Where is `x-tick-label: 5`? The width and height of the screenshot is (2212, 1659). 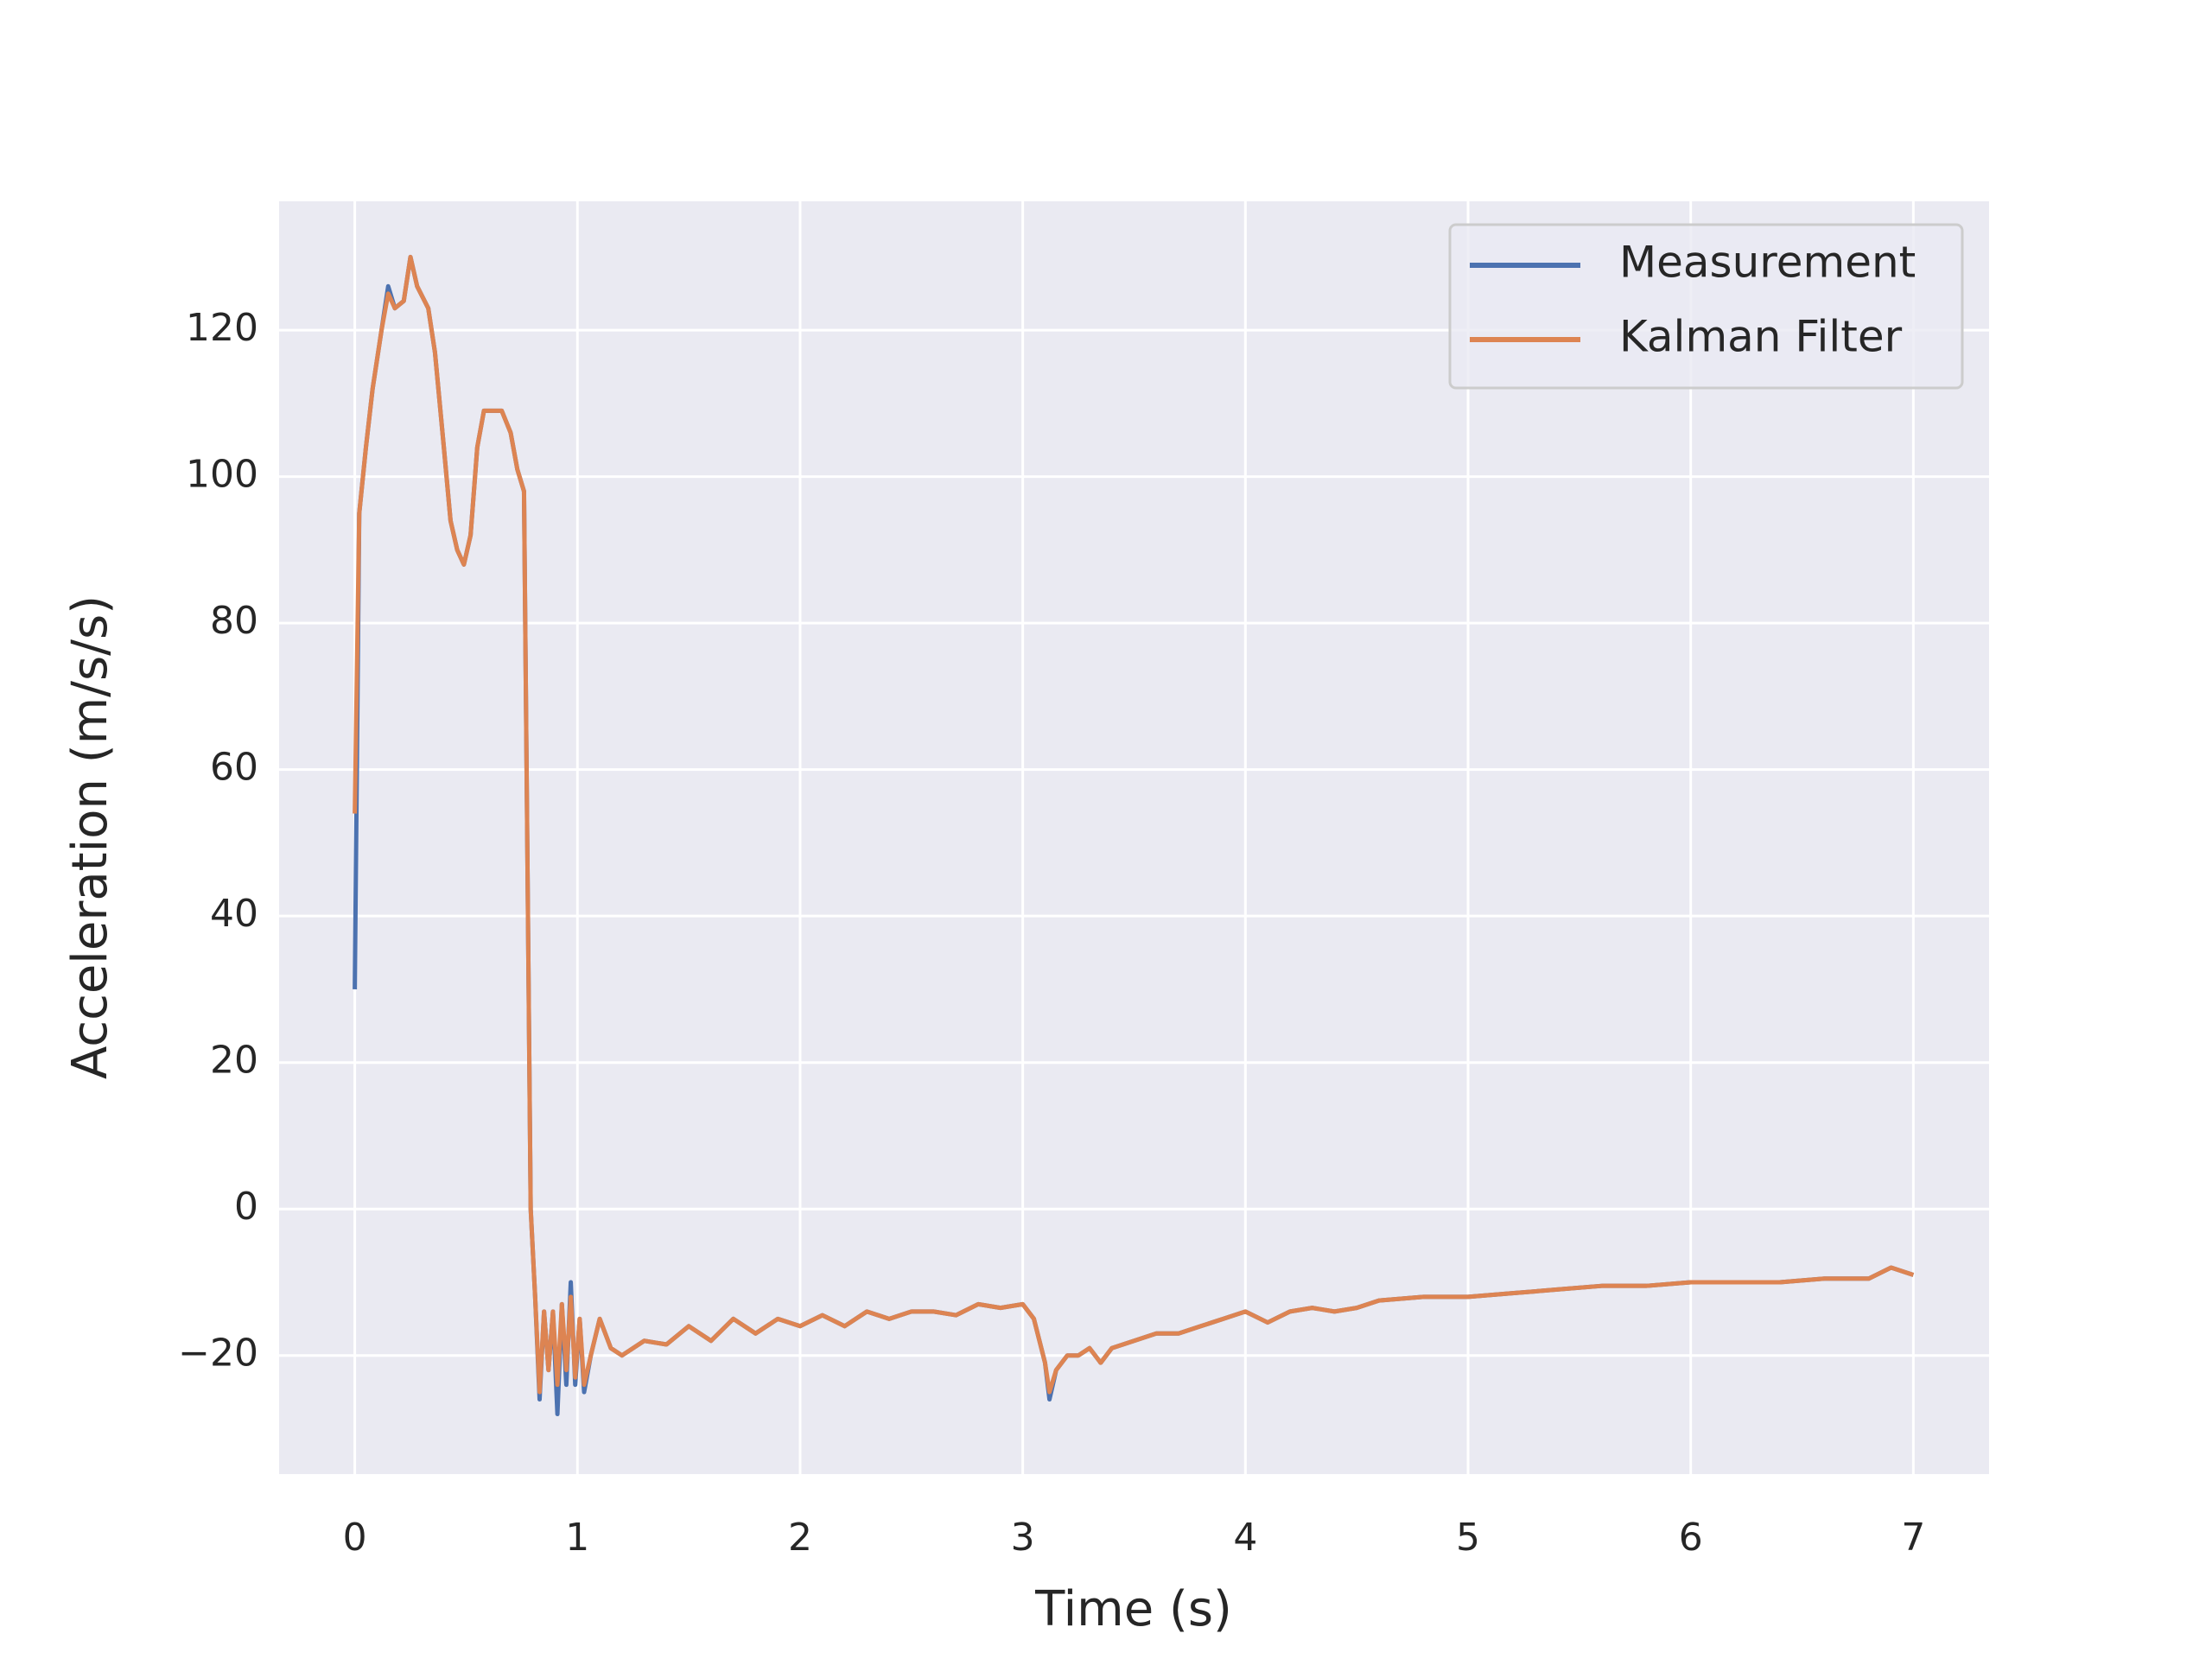
x-tick-label: 5 is located at coordinates (1468, 1538).